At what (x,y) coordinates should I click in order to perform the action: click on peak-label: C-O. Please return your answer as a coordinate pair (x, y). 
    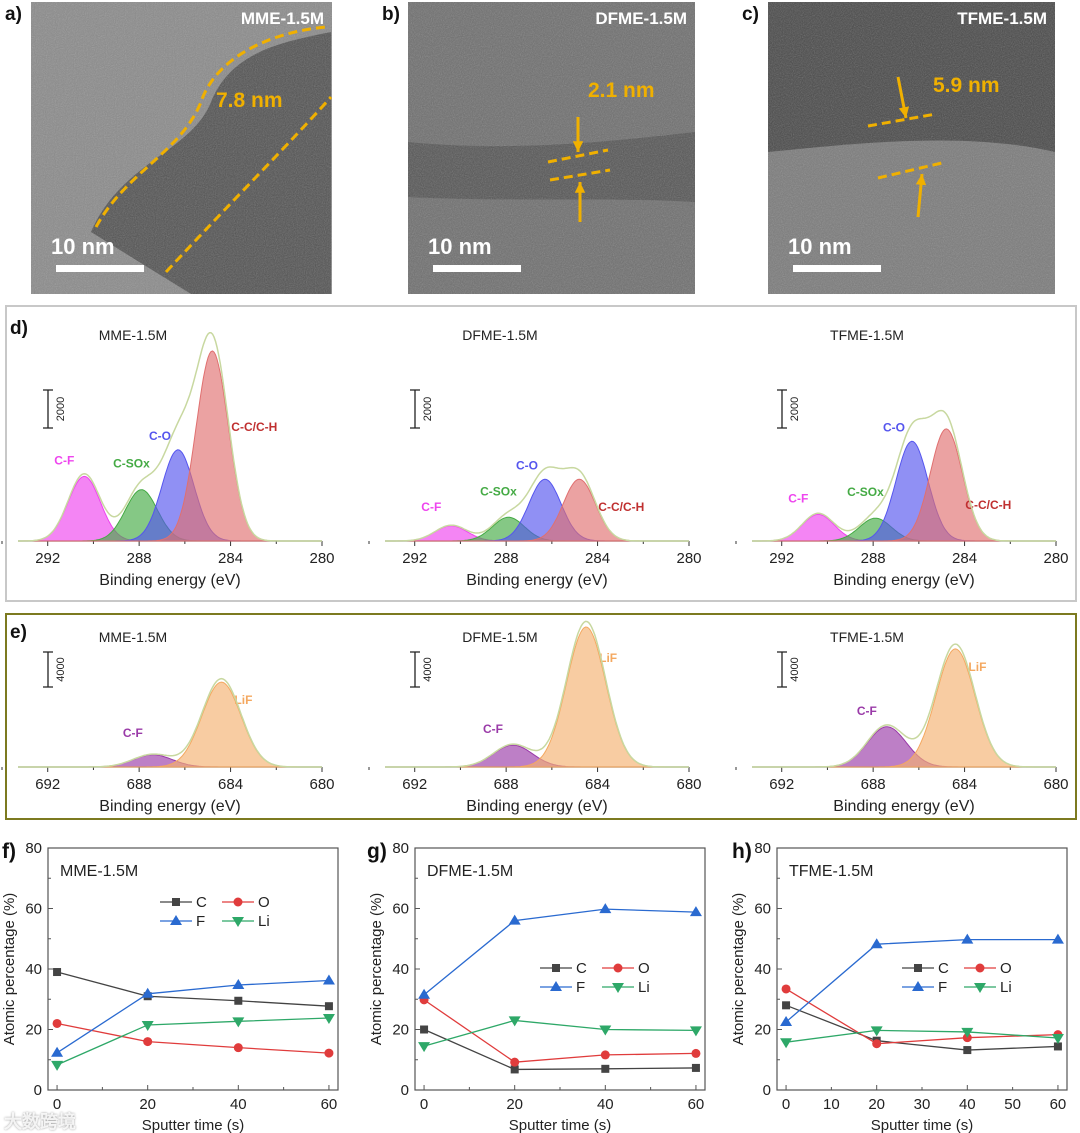
    Looking at the image, I should click on (894, 427).